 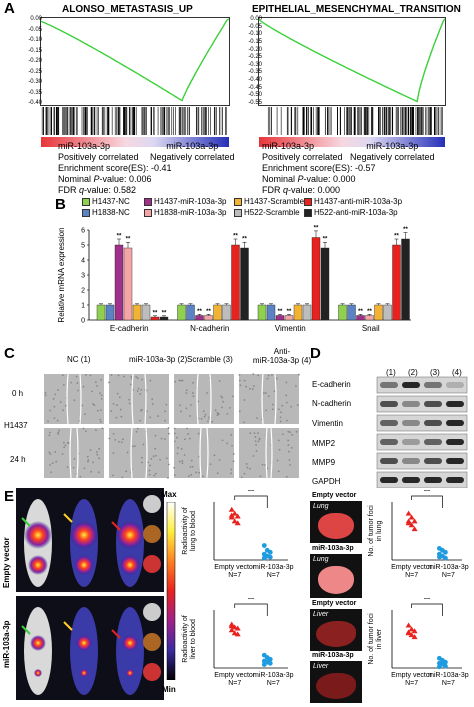 What do you see at coordinates (6, 562) in the screenshot?
I see `imaging-row1-label: Empty vector` at bounding box center [6, 562].